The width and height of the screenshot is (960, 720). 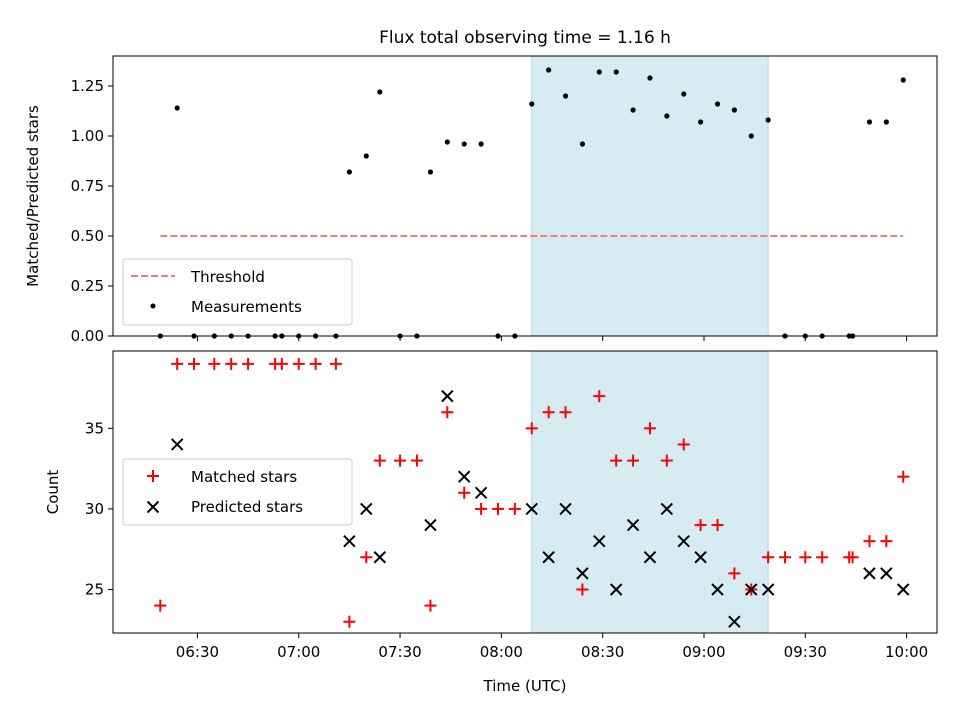 What do you see at coordinates (552, 647) in the screenshot?
I see `x-ticks: 06:30 07:00 07:30 08:00 08:30 09:00 09:30 10:00` at bounding box center [552, 647].